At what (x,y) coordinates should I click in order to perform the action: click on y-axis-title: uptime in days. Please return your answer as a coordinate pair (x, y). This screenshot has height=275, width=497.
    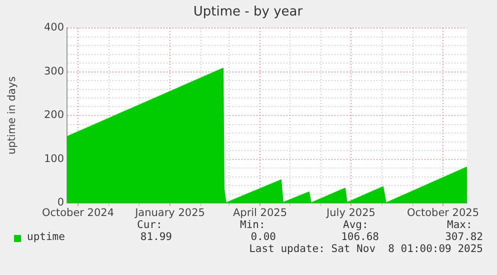
    Looking at the image, I should click on (12, 115).